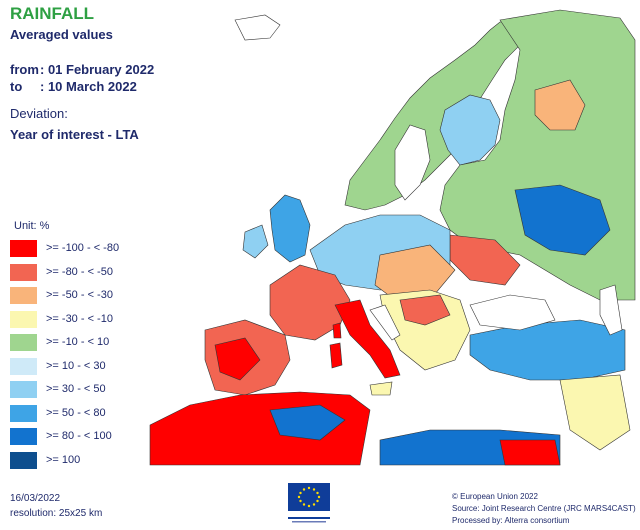  I want to click on legend-label: >= -30 - < -10, so click(79, 318).